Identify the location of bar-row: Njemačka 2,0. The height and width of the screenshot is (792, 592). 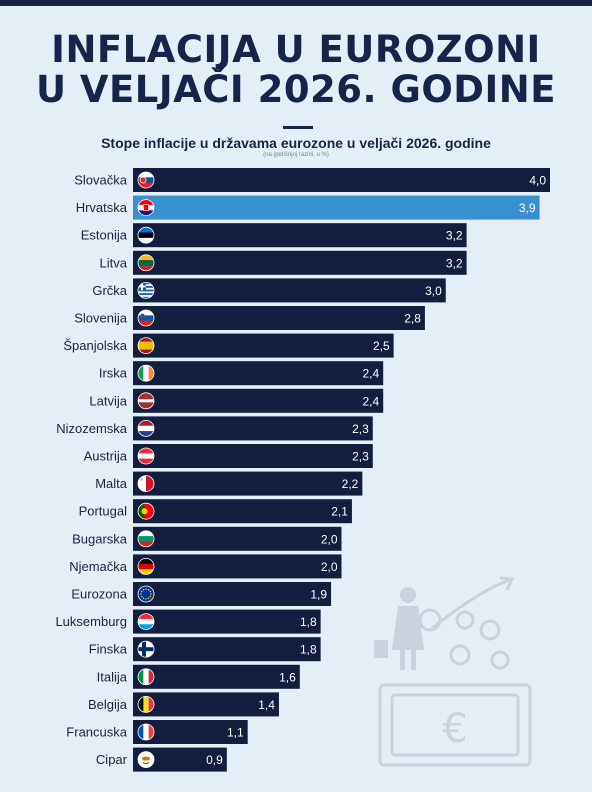
(205, 566).